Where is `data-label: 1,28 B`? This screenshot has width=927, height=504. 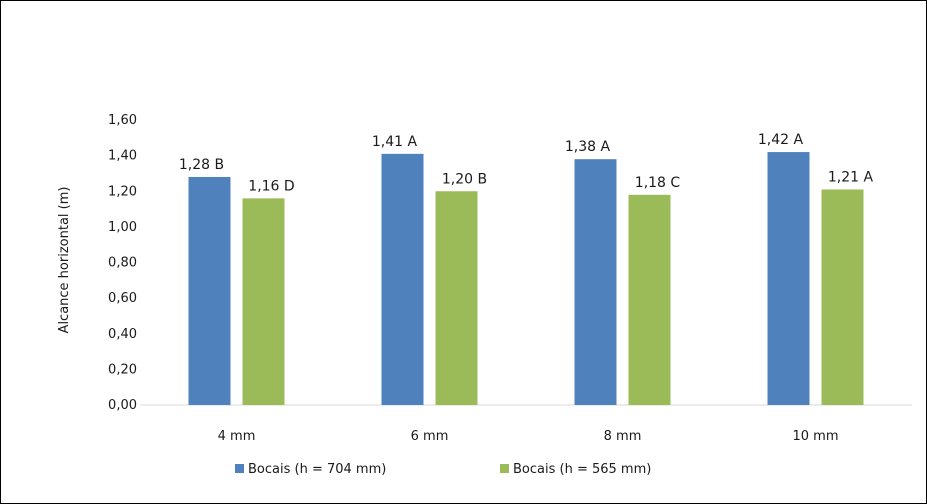
data-label: 1,28 B is located at coordinates (201, 165).